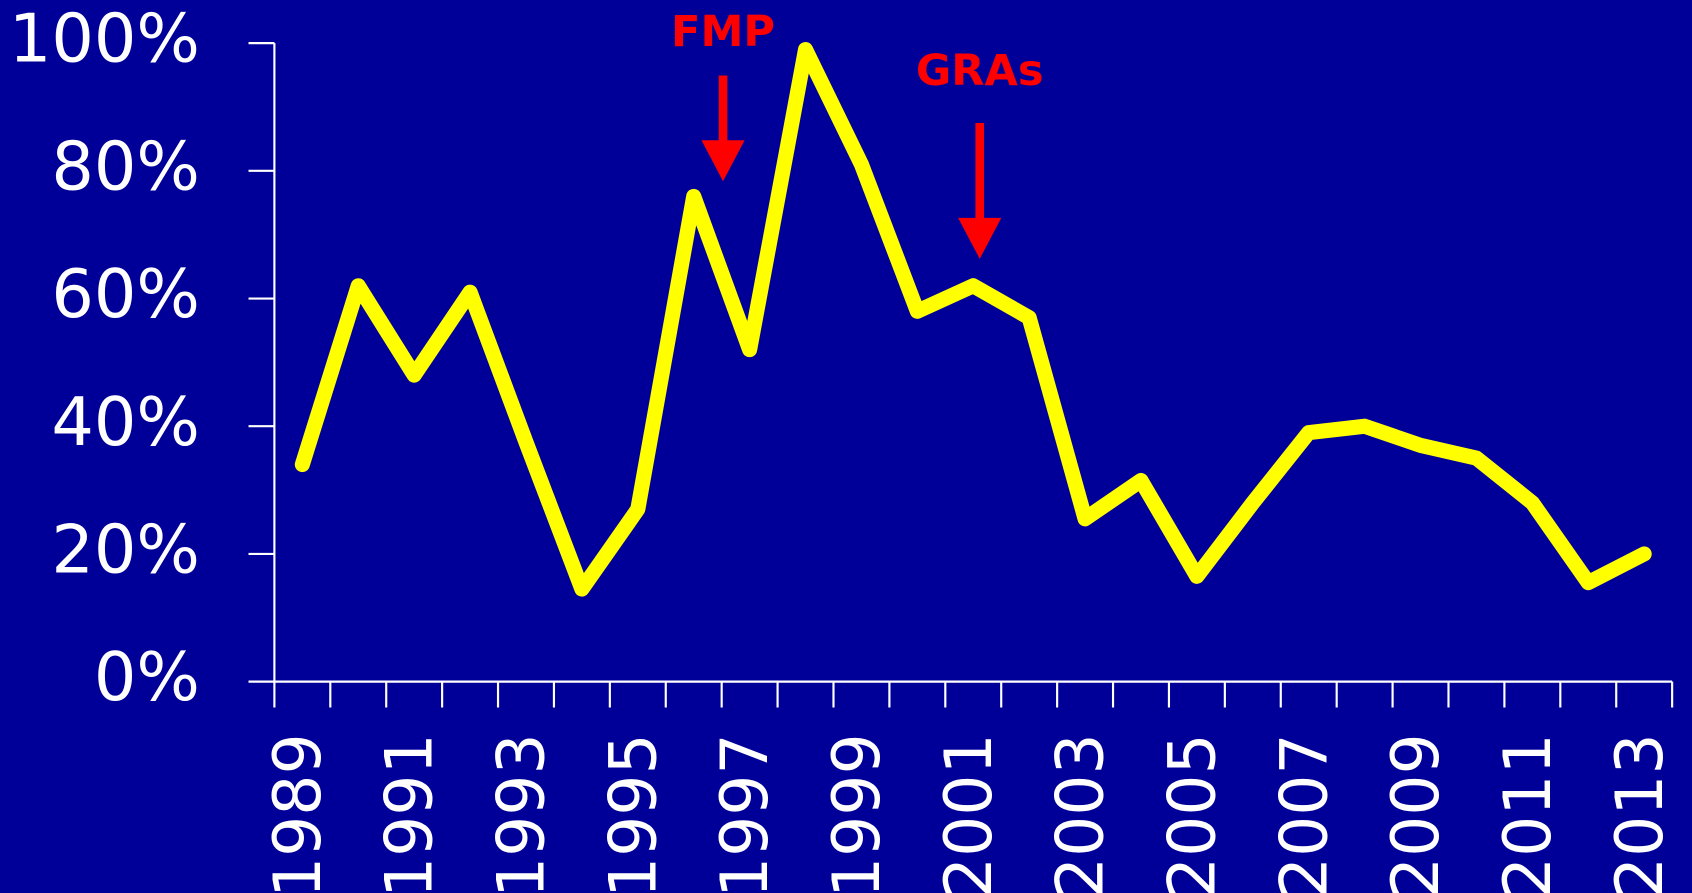  Describe the element at coordinates (125, 294) in the screenshot. I see `y-tick-label: 60%` at that location.